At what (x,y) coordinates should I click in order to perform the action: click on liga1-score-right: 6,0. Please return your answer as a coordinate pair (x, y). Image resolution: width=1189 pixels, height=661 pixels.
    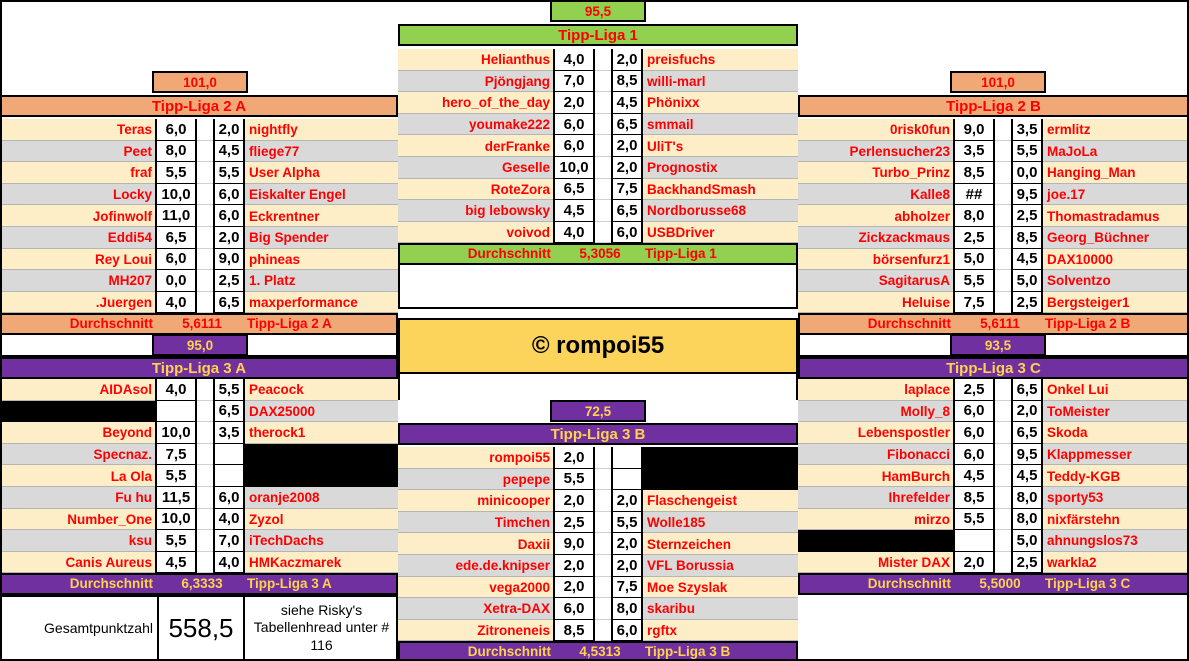
    Looking at the image, I should click on (627, 232).